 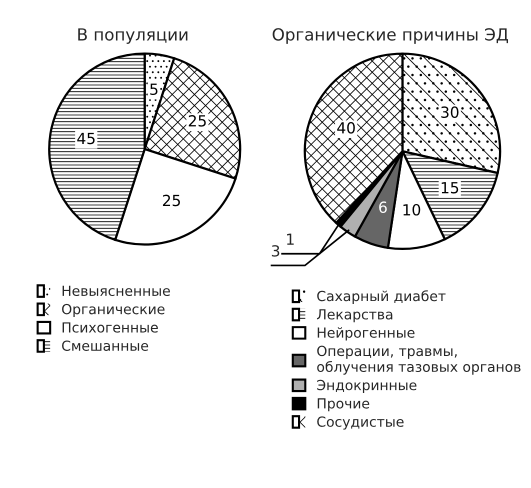 What do you see at coordinates (133, 36) in the screenshot?
I see `chart-title: В популяции` at bounding box center [133, 36].